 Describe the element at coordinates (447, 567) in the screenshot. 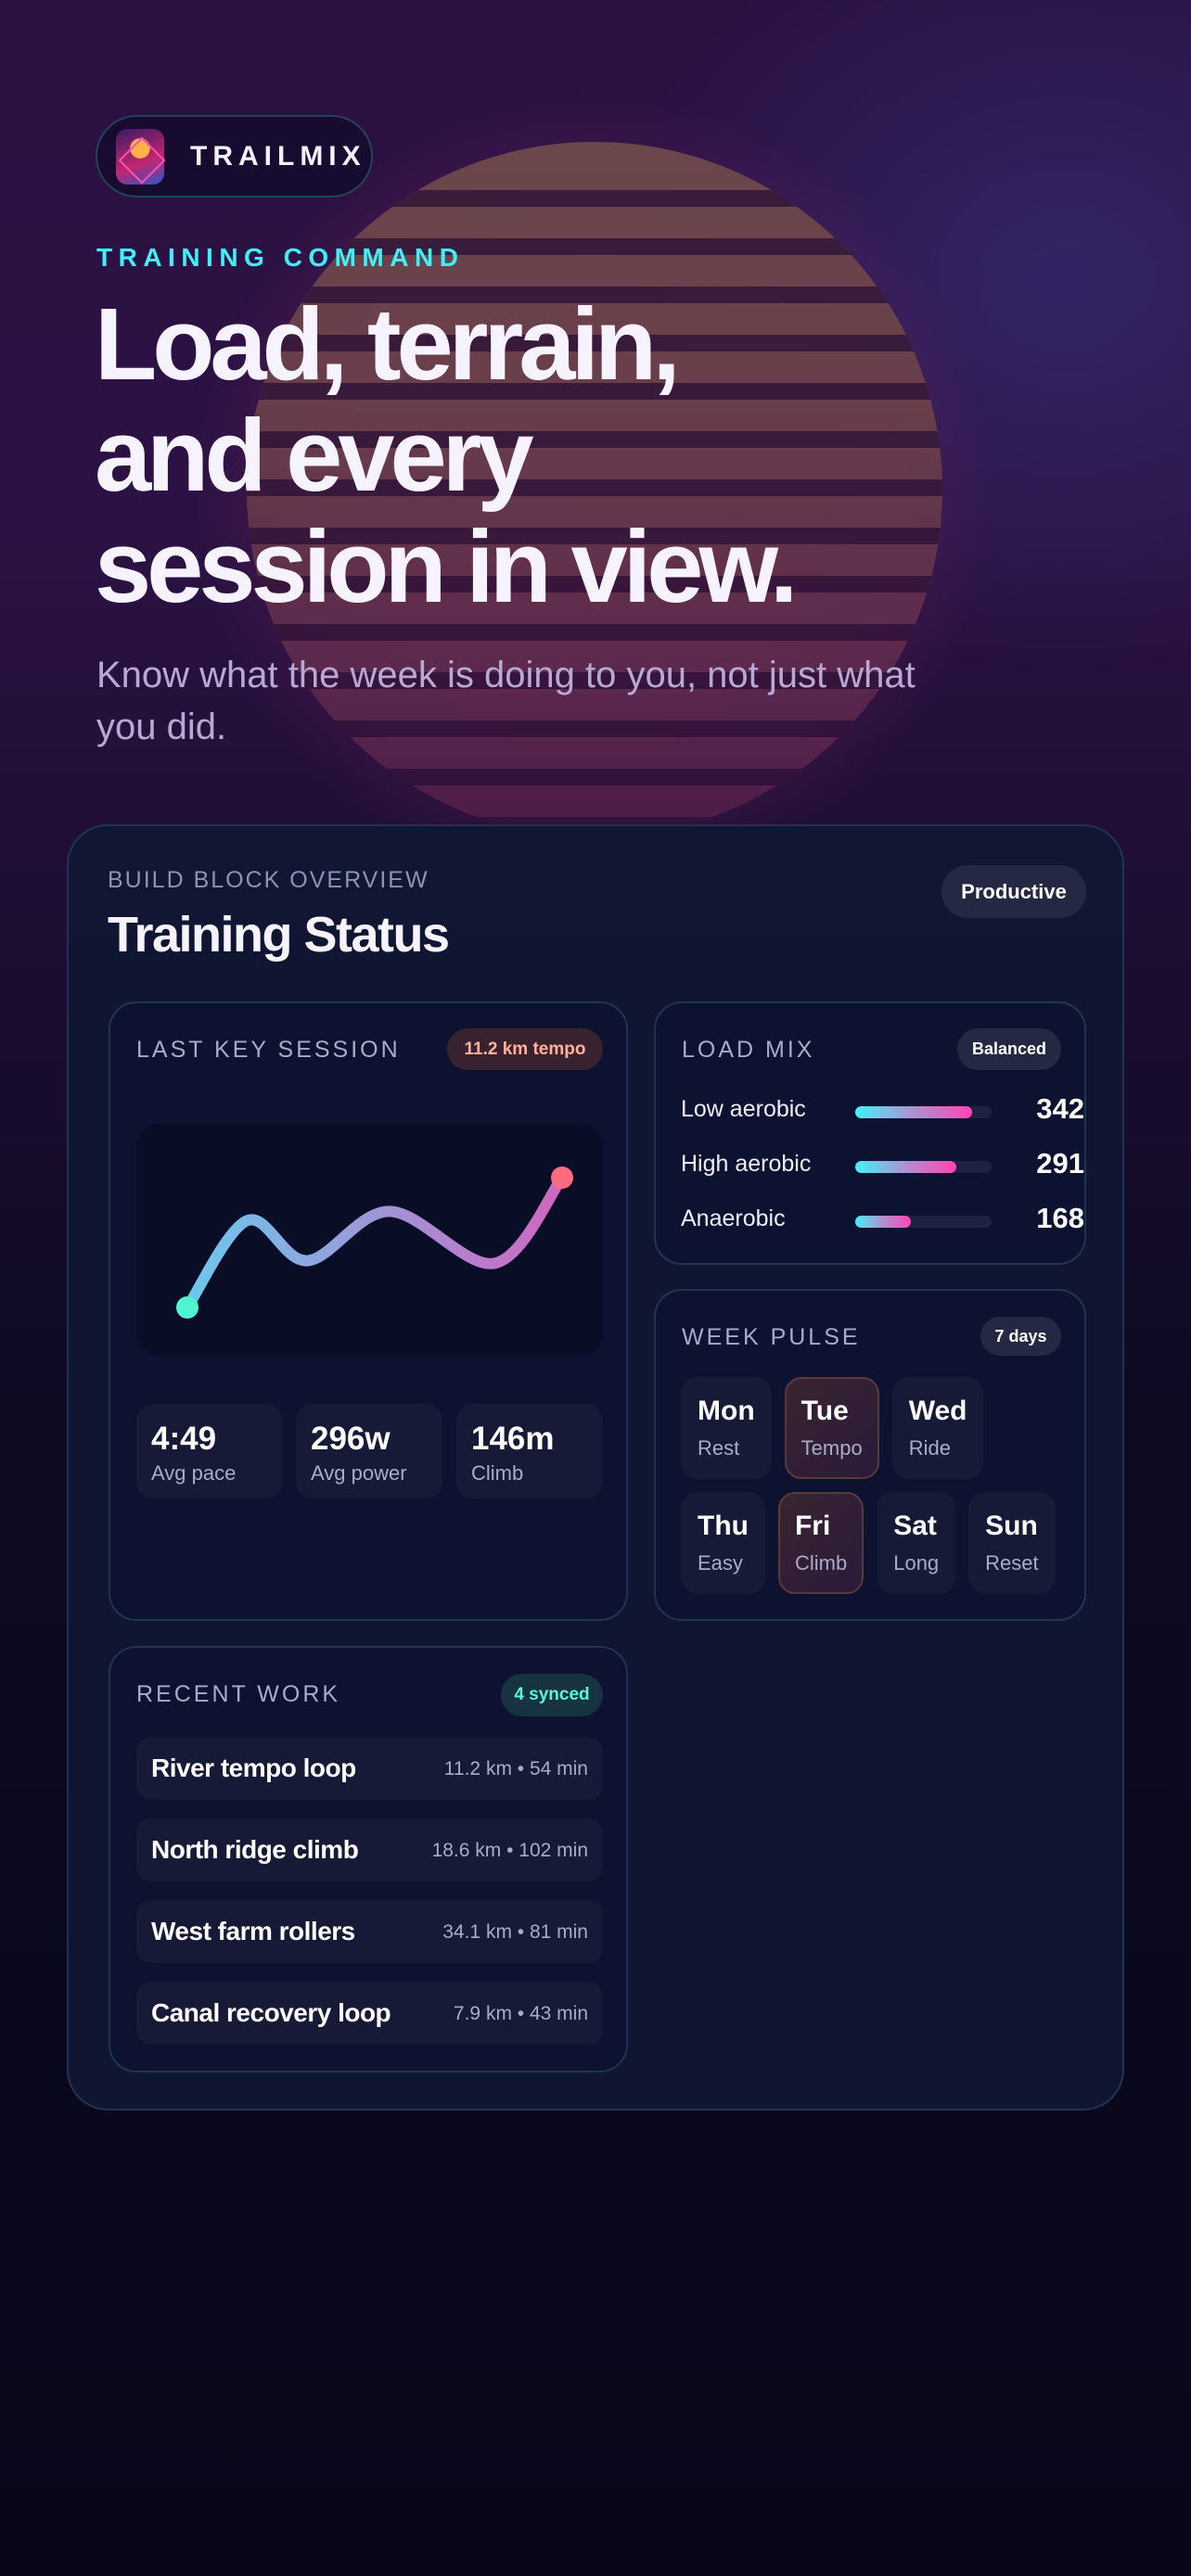

I see `headline-line: session in view.` at that location.